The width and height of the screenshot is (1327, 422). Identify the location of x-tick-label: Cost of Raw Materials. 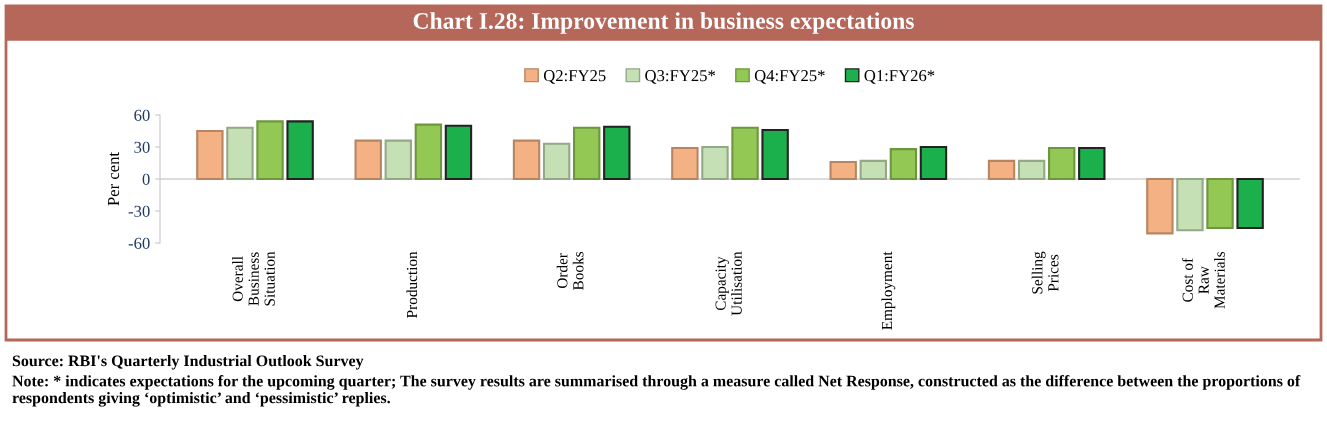
(1203, 280).